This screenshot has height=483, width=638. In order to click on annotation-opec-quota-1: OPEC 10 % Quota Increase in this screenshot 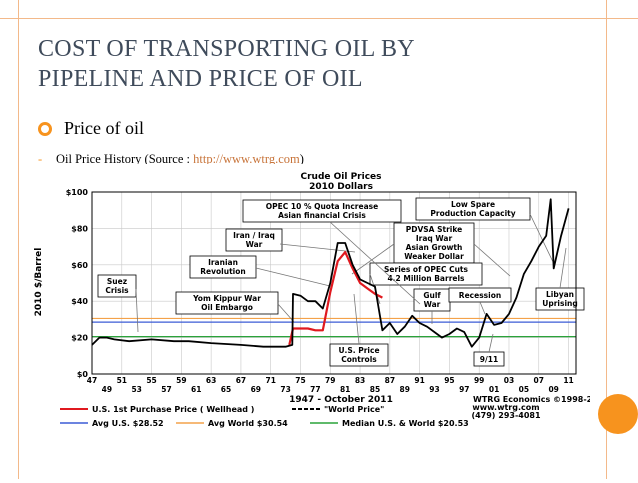, I will do `click(322, 206)`.